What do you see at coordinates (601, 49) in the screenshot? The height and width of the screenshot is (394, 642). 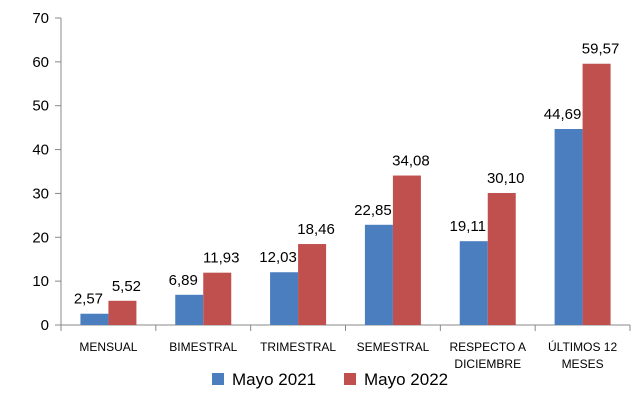 I see `data-label: 59,57` at bounding box center [601, 49].